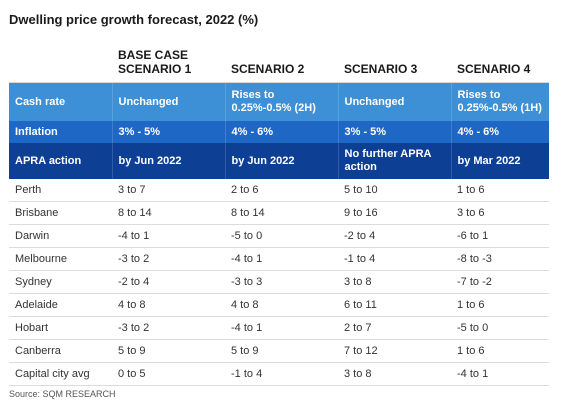 This screenshot has height=414, width=563. What do you see at coordinates (60, 101) in the screenshot?
I see `band-label: Cash rate` at bounding box center [60, 101].